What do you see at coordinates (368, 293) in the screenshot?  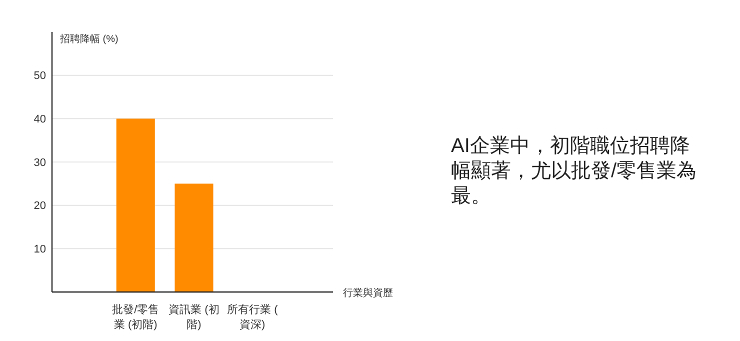 I see `x-axis-title: 行業與資歷` at bounding box center [368, 293].